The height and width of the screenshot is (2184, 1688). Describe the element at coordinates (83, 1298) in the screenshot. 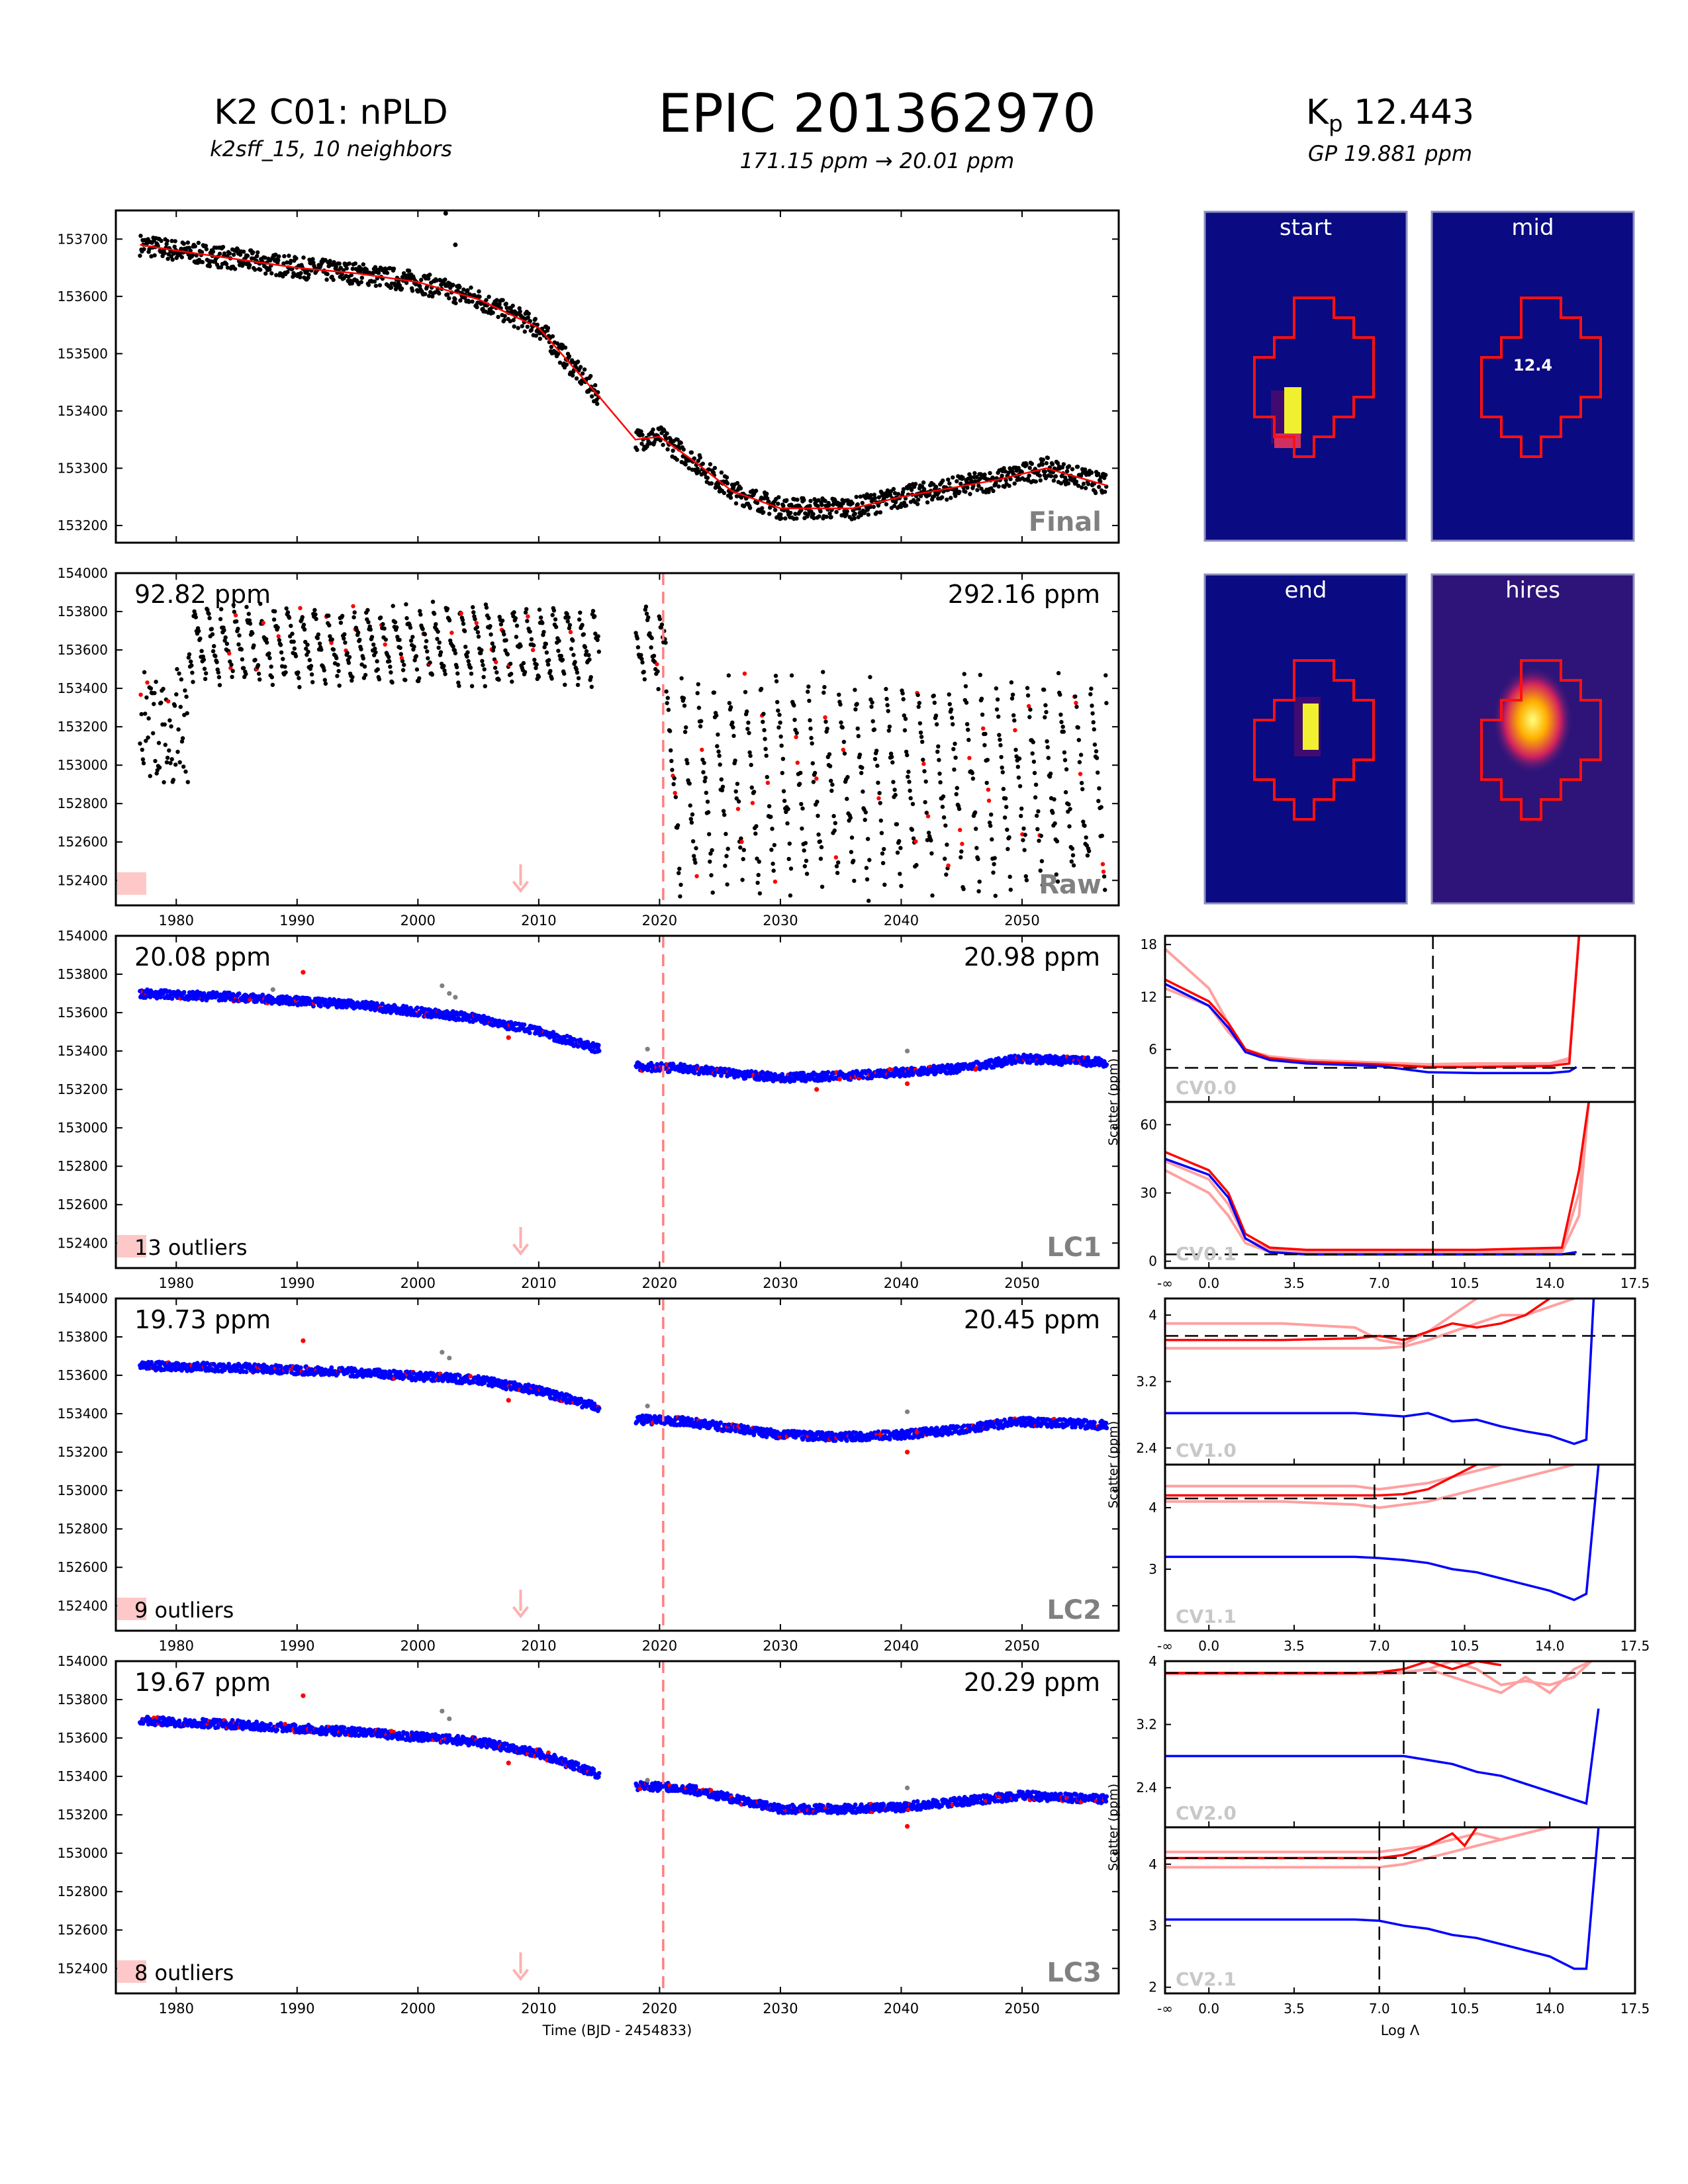

I see `y-tick-label: 154000` at that location.